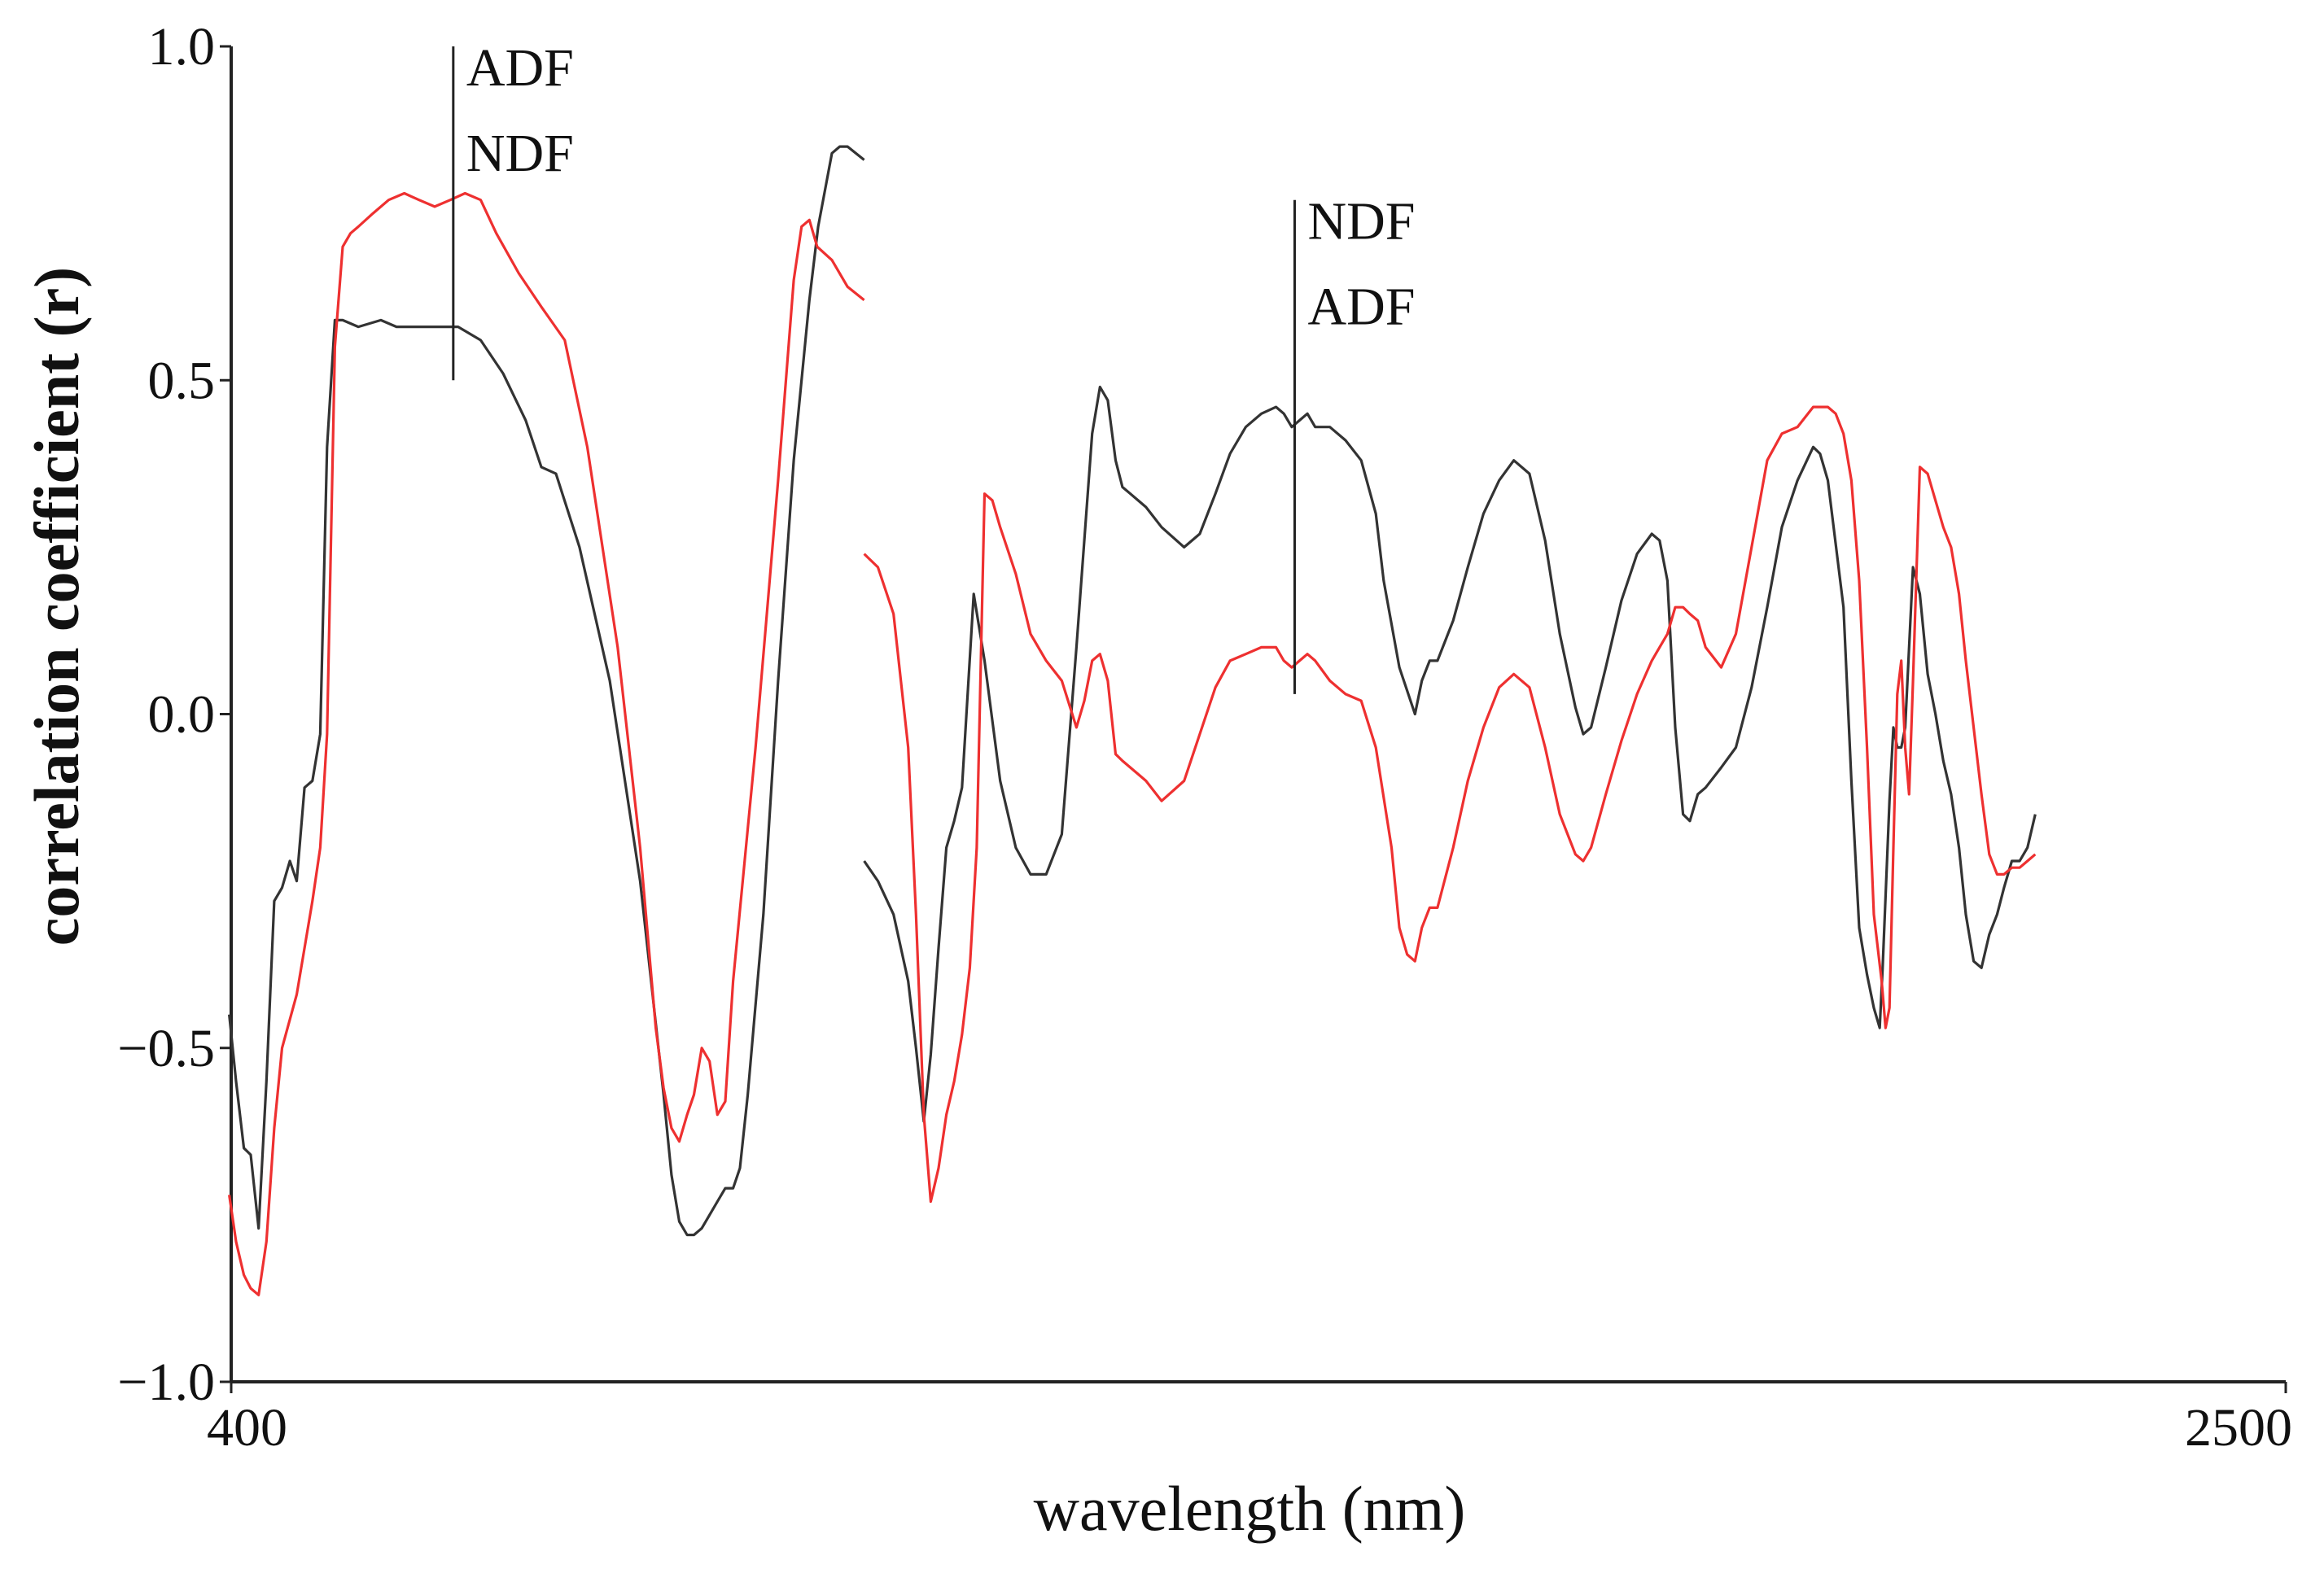 The width and height of the screenshot is (2324, 1569). I want to click on y-axis-title: correlation coefficient (r), so click(56, 606).